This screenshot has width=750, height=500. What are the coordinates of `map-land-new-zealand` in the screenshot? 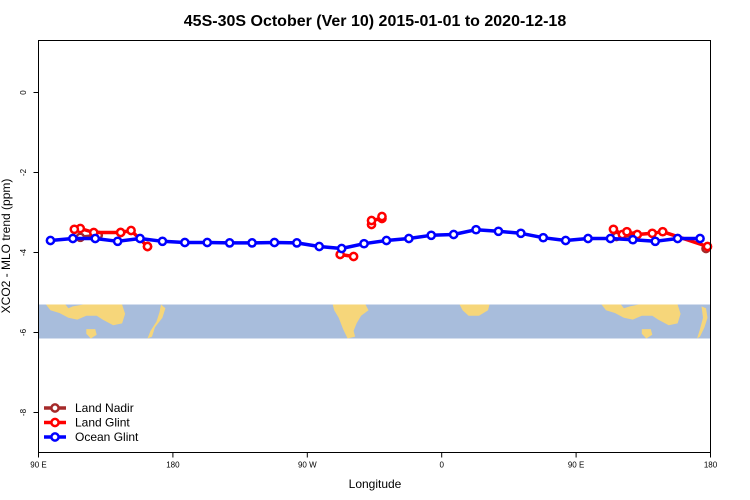 It's located at (156, 321).